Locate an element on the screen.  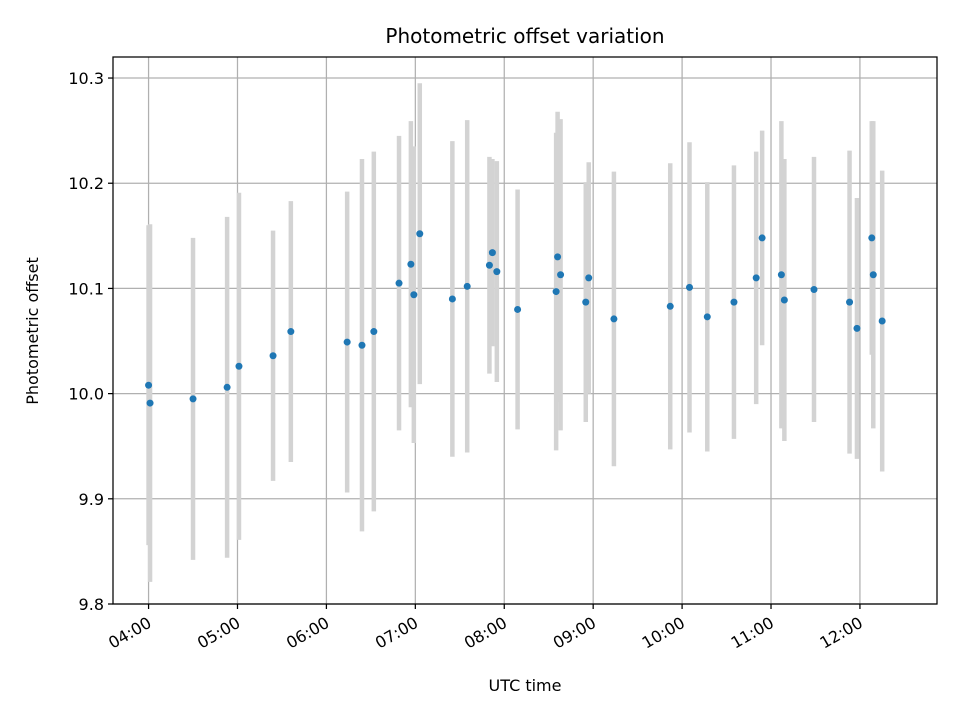
y-tick-label: 9.9 is located at coordinates (91, 499).